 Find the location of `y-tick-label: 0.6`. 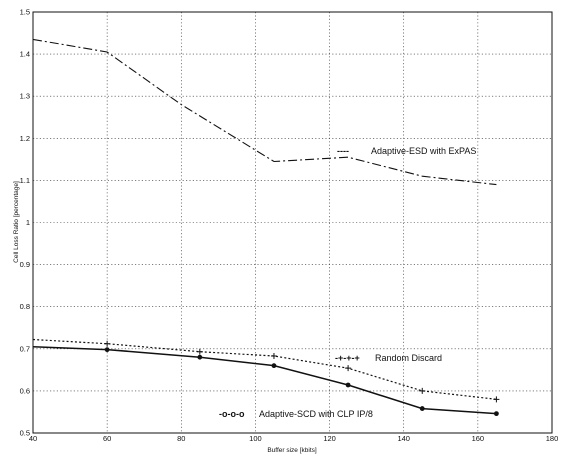

y-tick-label: 0.6 is located at coordinates (25, 390).